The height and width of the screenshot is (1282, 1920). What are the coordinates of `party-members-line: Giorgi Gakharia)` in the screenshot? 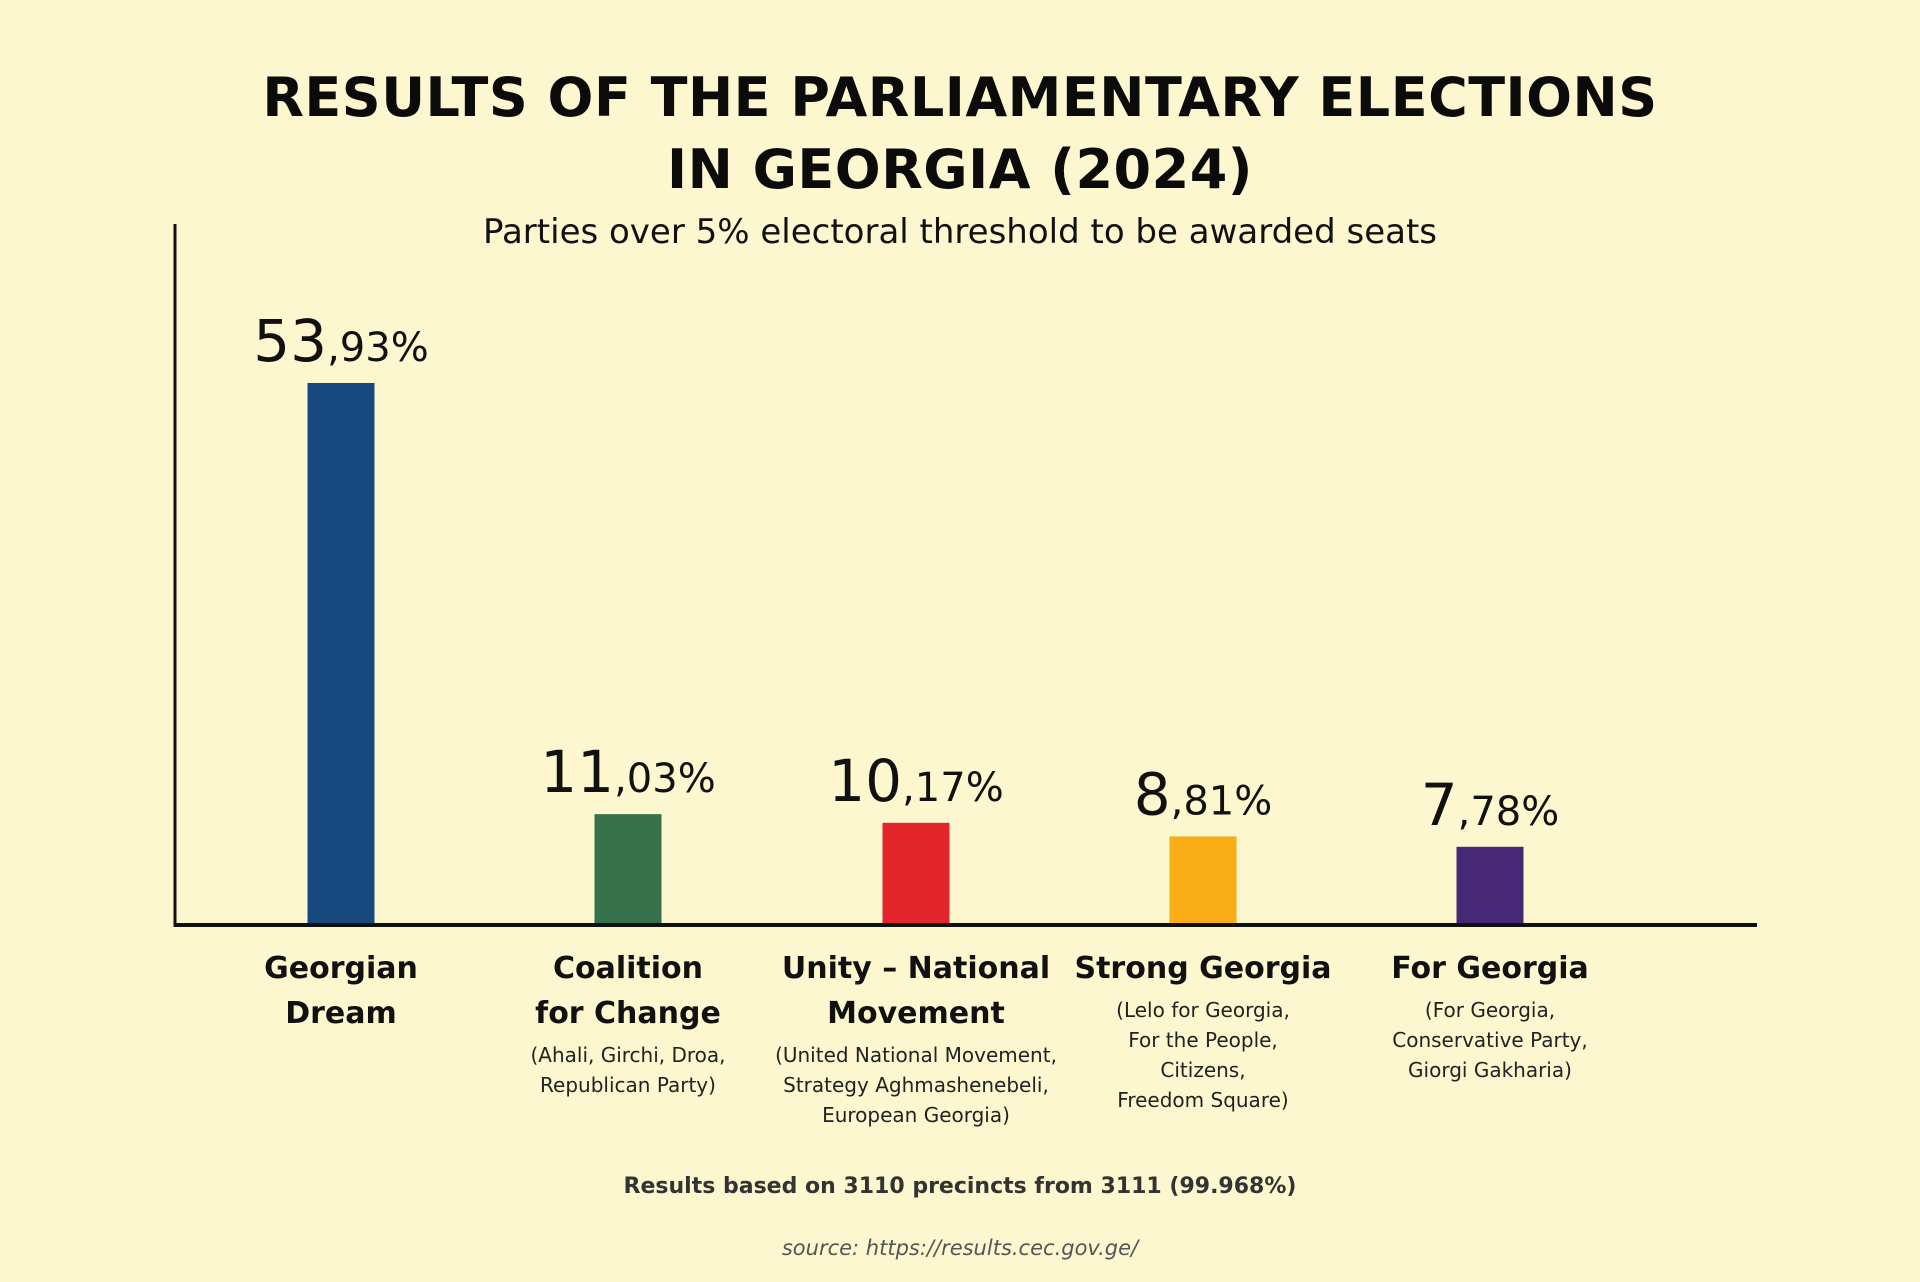 It's located at (1490, 1070).